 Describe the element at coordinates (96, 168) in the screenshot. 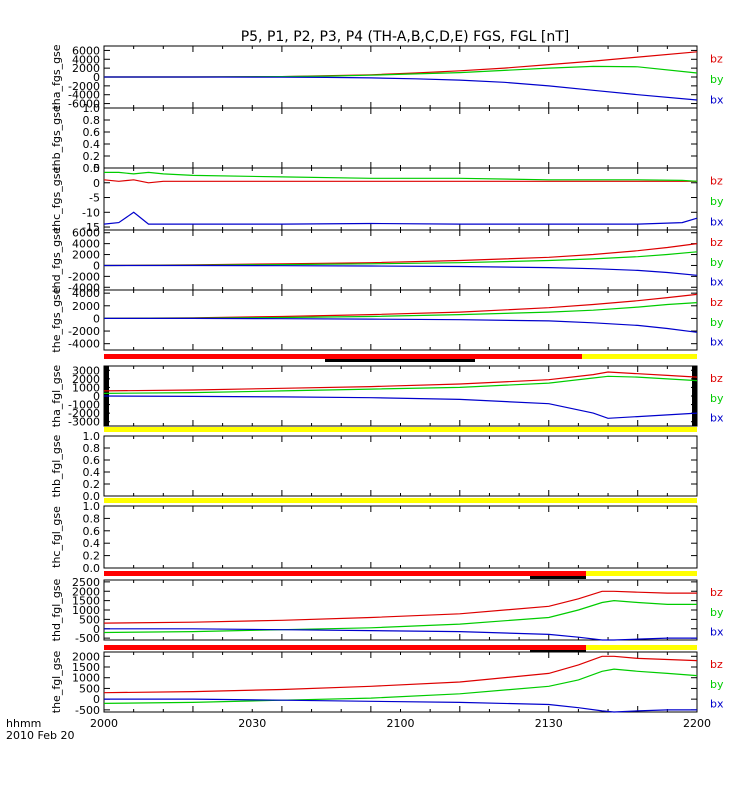

I see `y-tick-label: 5` at that location.